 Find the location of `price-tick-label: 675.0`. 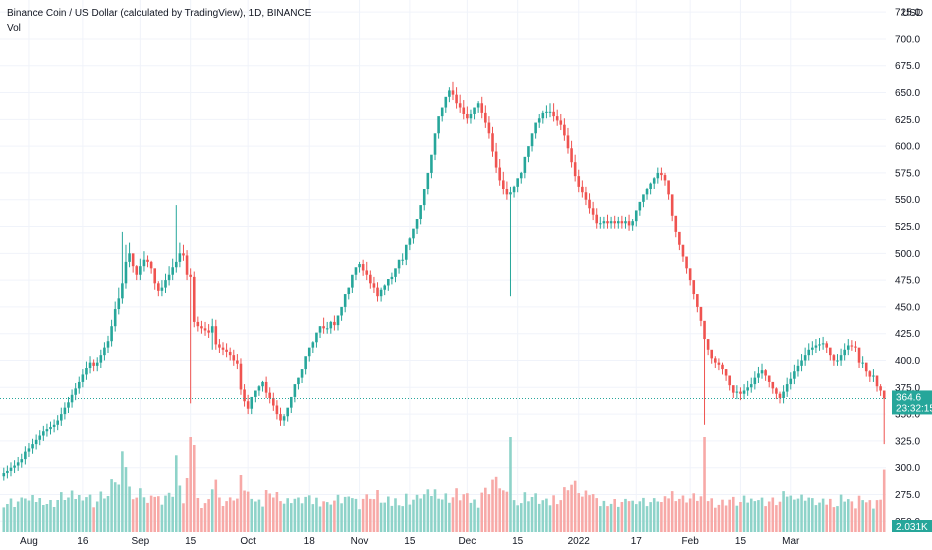

price-tick-label: 675.0 is located at coordinates (907, 66).